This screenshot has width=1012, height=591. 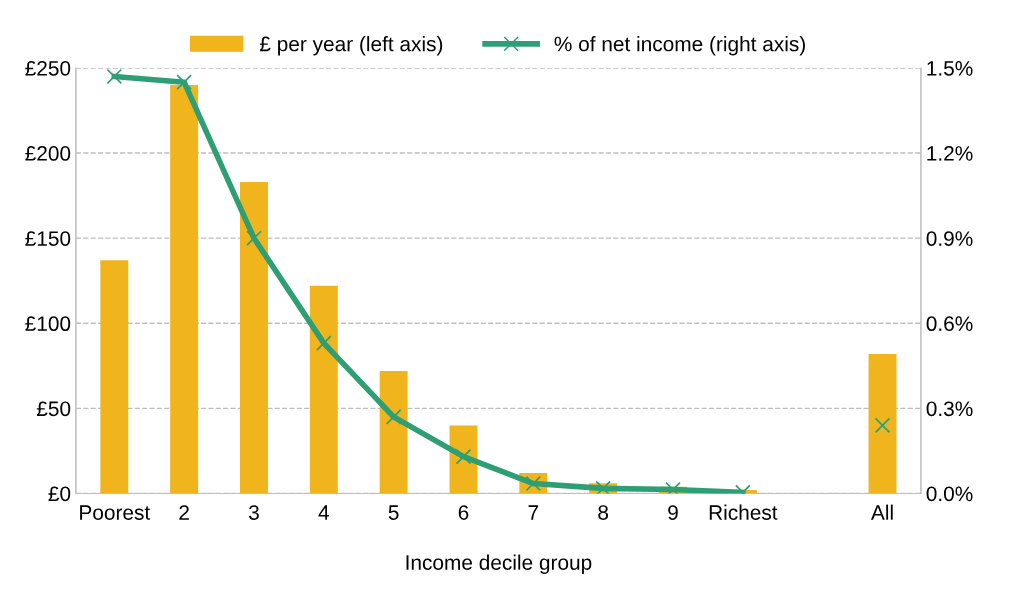 I want to click on x-tick-label: Richest, so click(x=743, y=512).